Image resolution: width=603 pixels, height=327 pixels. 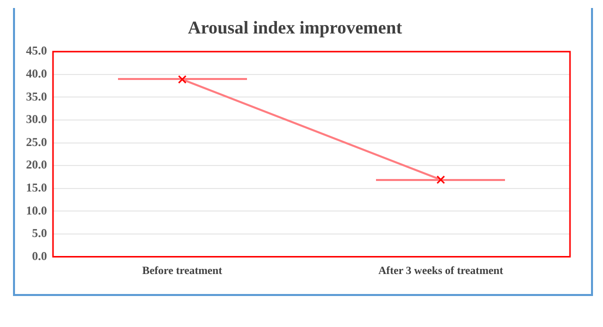 I want to click on y-tick-label: 0.0, so click(x=39, y=255).